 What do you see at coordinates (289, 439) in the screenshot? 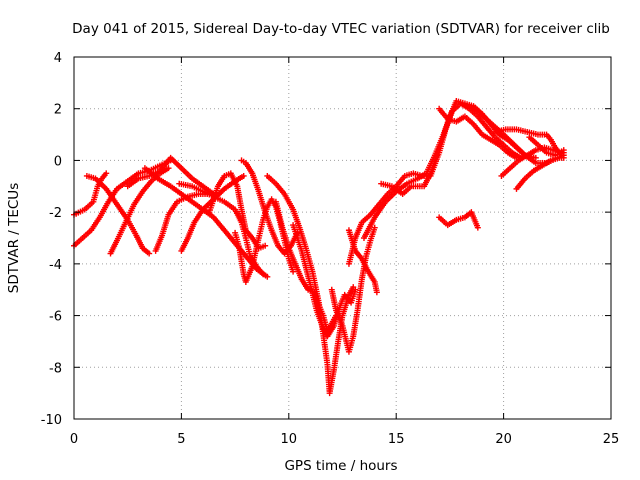
I see `x-tick-label: 10` at bounding box center [289, 439].